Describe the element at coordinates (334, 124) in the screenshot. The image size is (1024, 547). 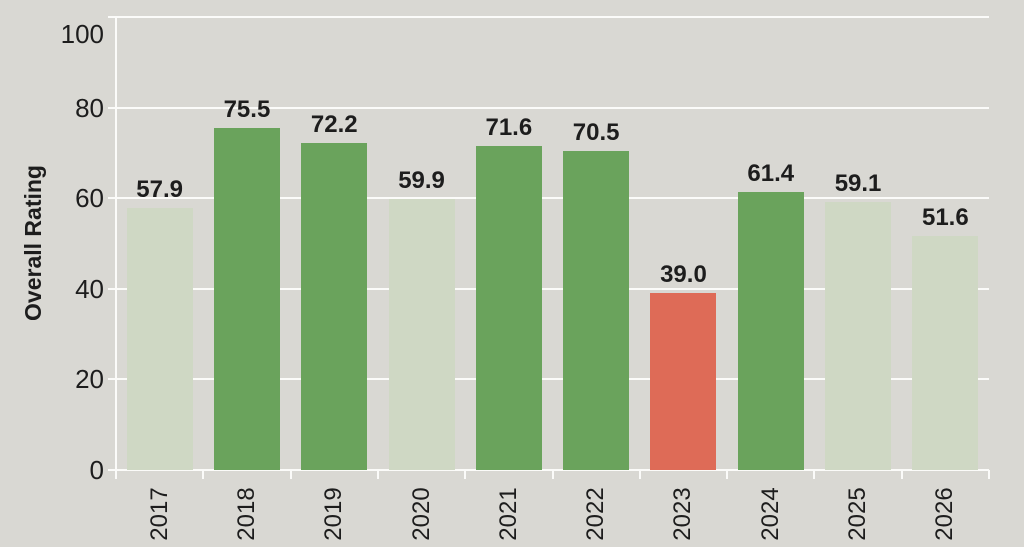
I see `value-label-2019: 72.2` at that location.